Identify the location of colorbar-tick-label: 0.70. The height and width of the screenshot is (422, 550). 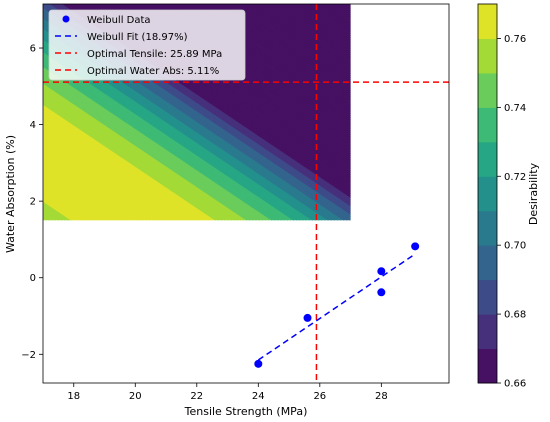
(515, 246).